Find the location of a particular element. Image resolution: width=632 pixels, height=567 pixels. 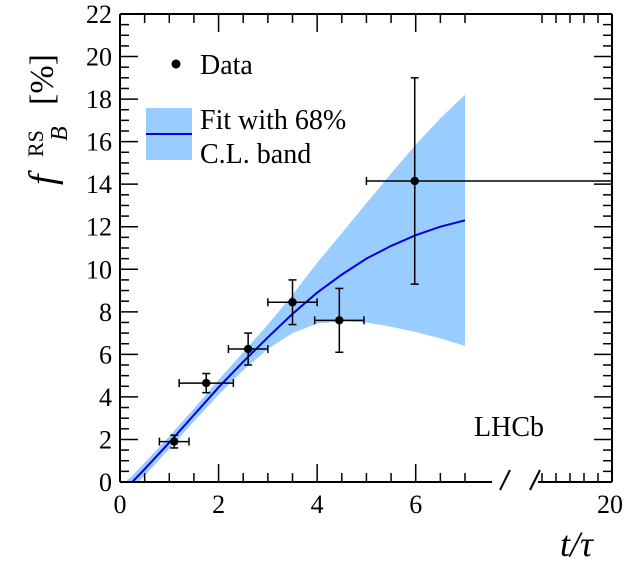

axis-break-mark-left is located at coordinates (505, 480).